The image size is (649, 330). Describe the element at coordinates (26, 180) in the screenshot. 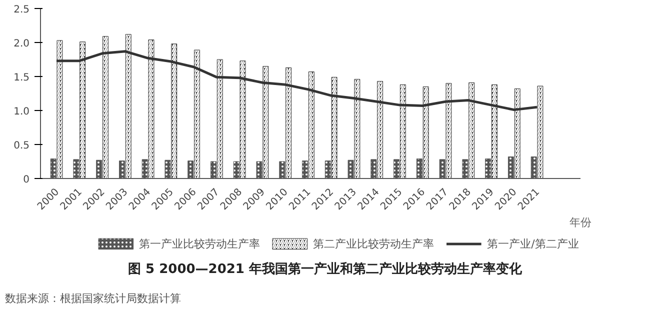

I see `y-tick-label: 0` at that location.